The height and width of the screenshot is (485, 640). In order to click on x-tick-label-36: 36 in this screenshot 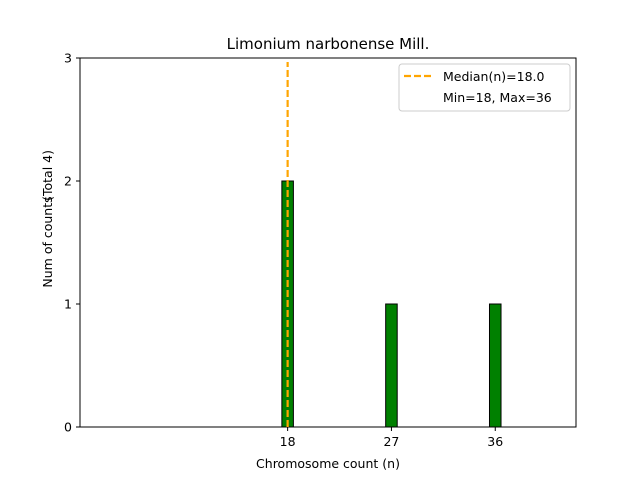, I will do `click(495, 441)`.